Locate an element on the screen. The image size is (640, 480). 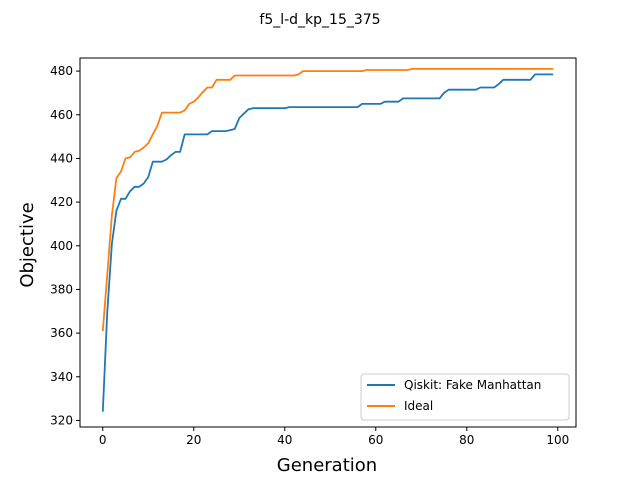
legend: Qiskit: Fake Manhattan Ideal is located at coordinates (465, 397).